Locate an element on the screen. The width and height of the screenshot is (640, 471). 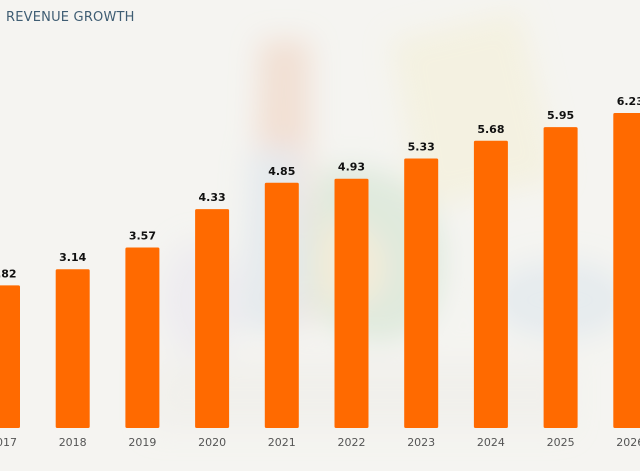
bar-2018 is located at coordinates (72, 348).